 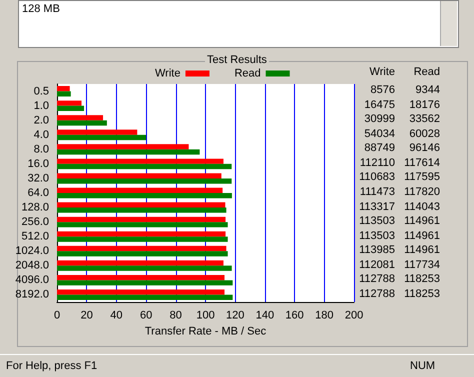 I want to click on text: 9344, so click(x=428, y=90).